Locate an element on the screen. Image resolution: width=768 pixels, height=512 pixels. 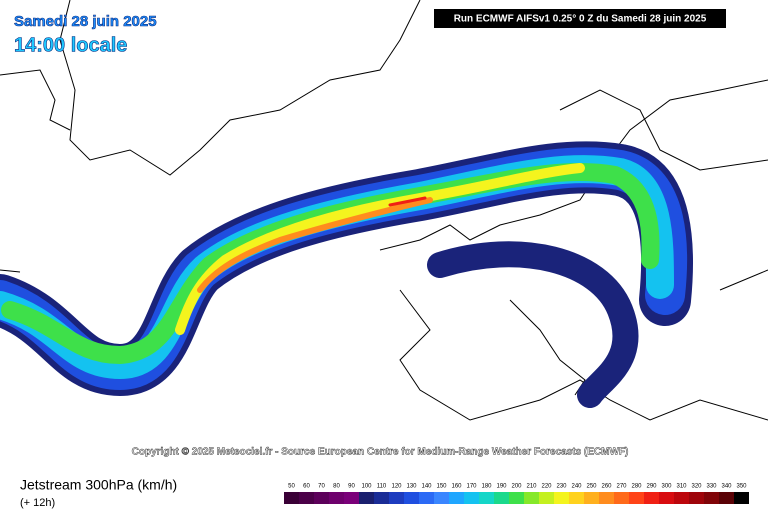
colorbar-label: 230 is located at coordinates (561, 487).